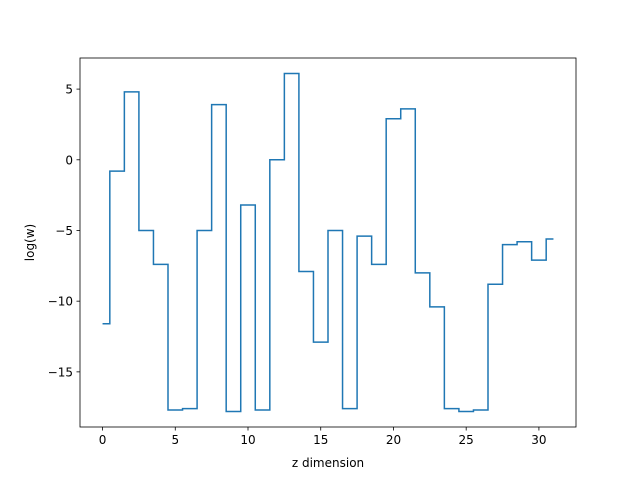 Image resolution: width=640 pixels, height=480 pixels. What do you see at coordinates (393, 440) in the screenshot?
I see `x-tick-label: 20` at bounding box center [393, 440].